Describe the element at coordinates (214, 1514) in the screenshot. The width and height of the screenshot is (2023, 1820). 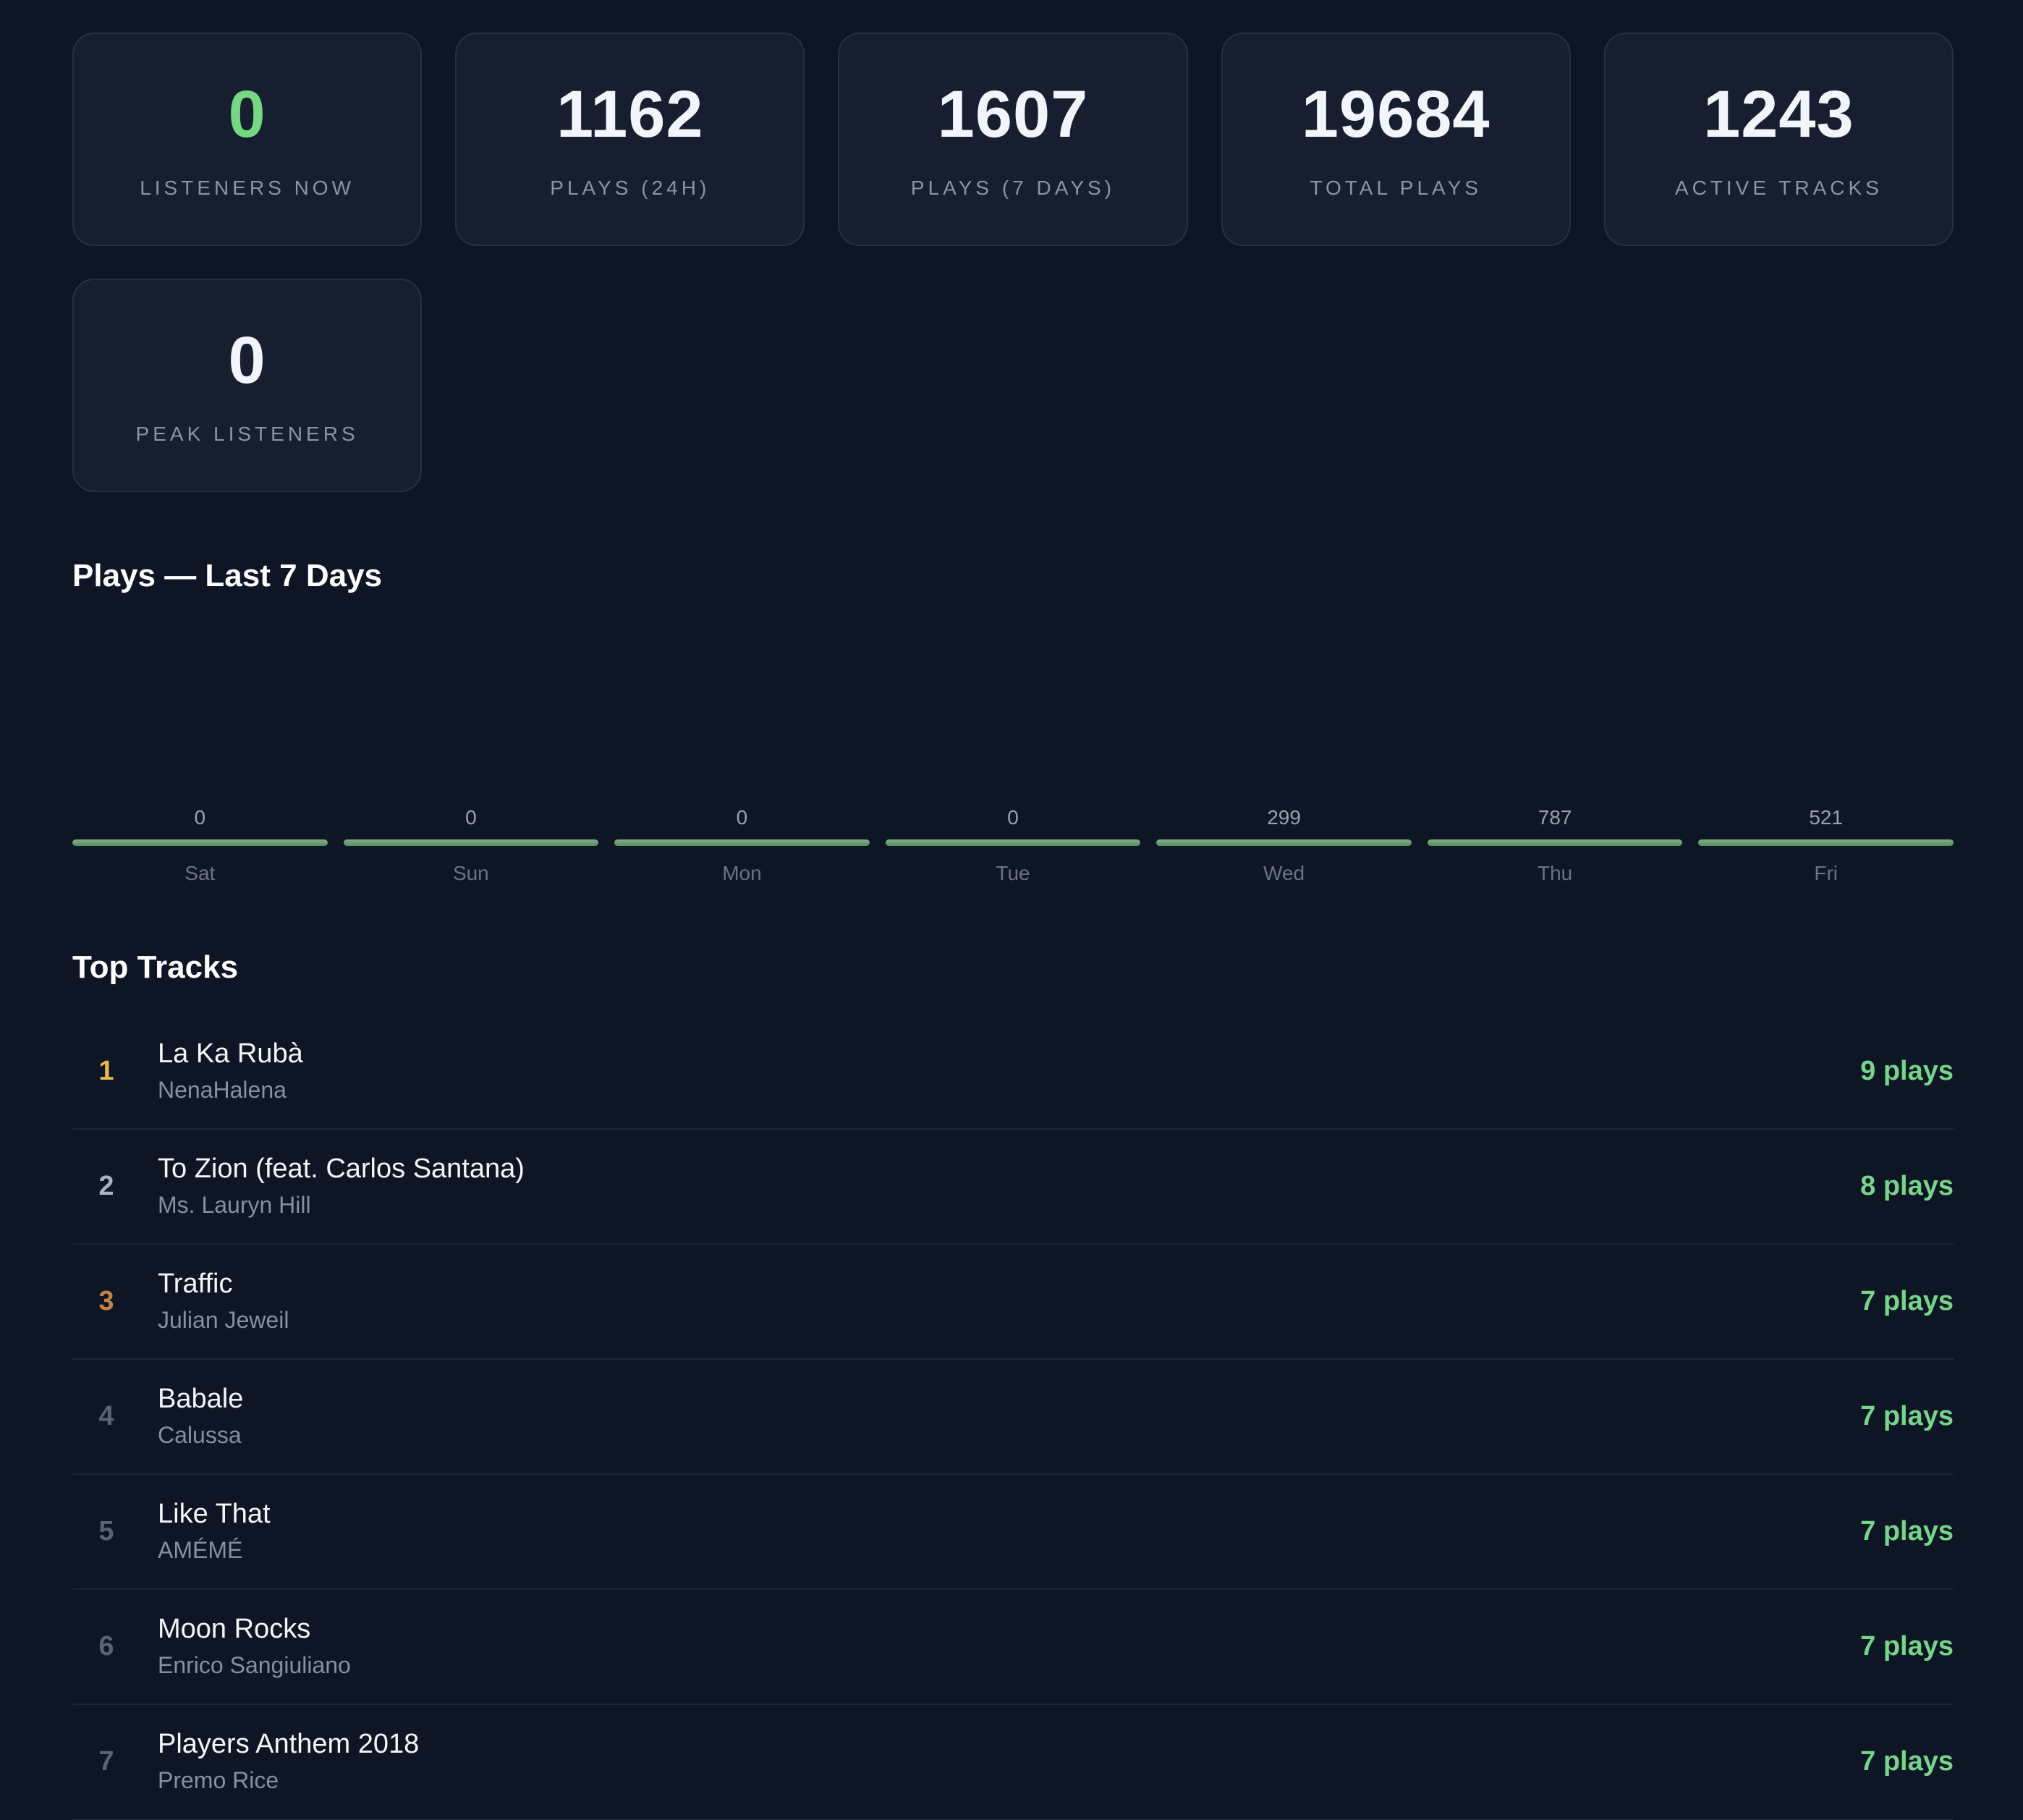
I see `track-title: Like That` at that location.